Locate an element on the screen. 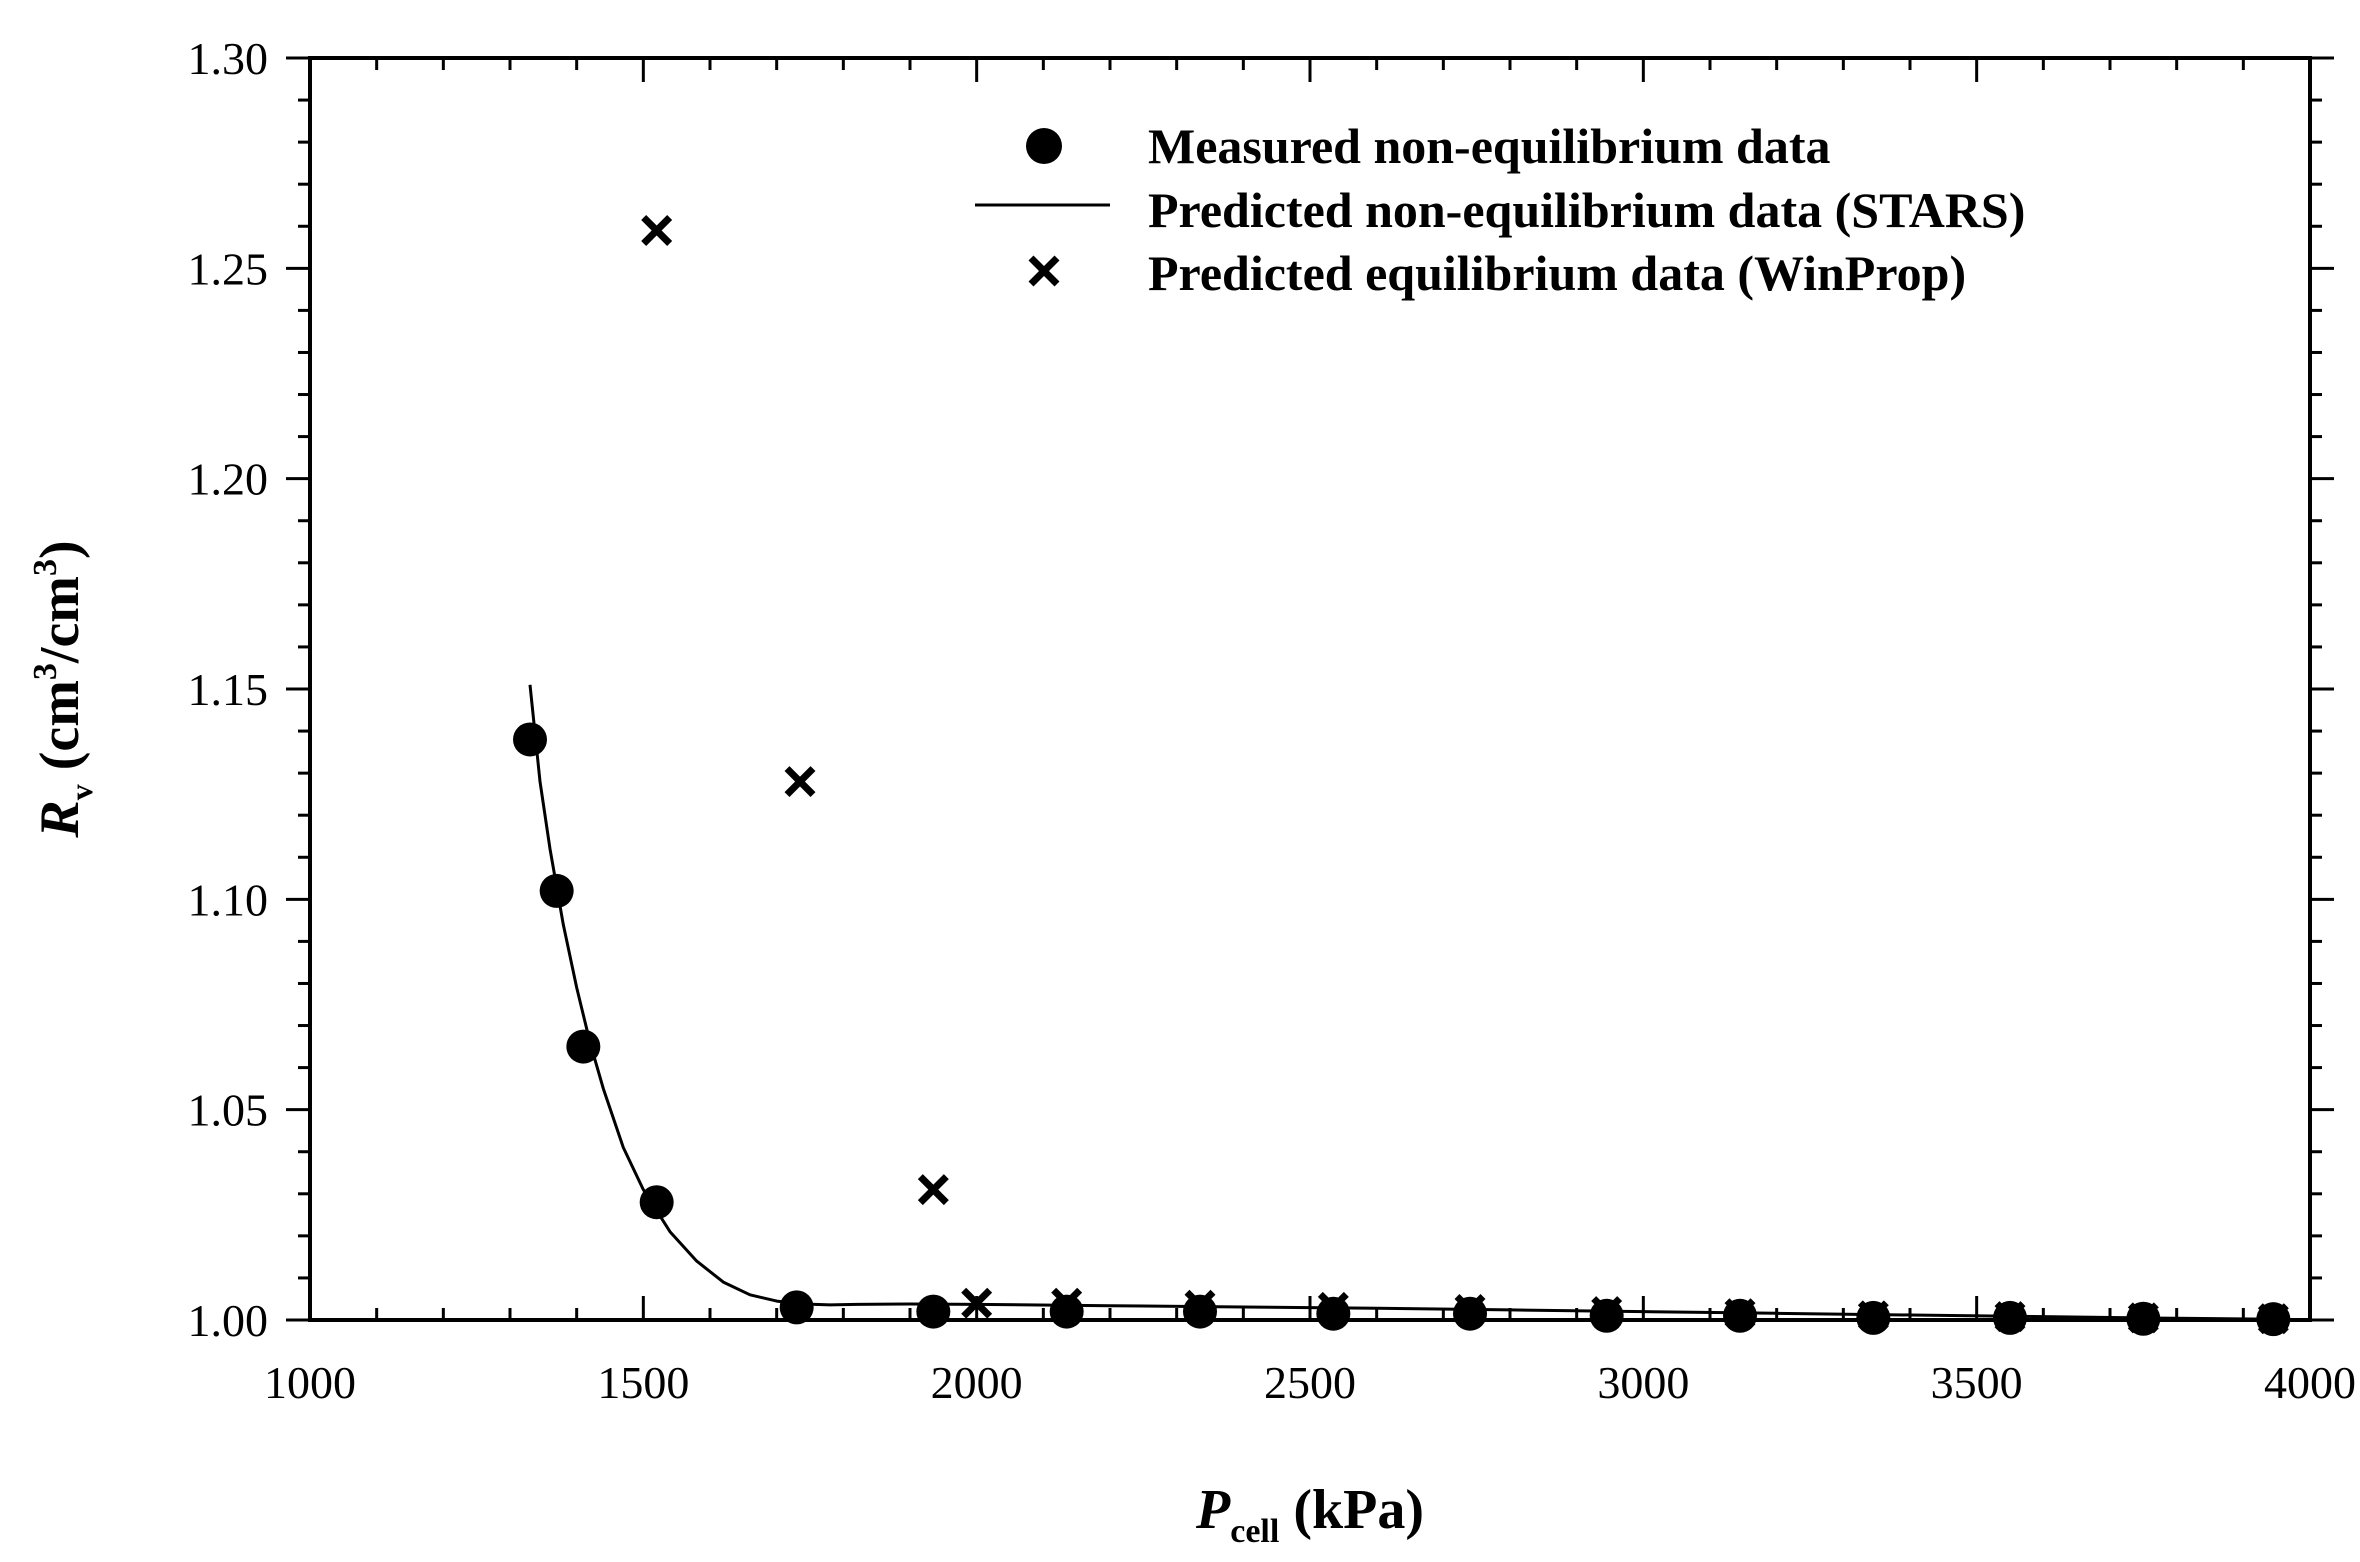 The height and width of the screenshot is (1562, 2360). y-tick-label: 1.05 is located at coordinates (228, 1110).